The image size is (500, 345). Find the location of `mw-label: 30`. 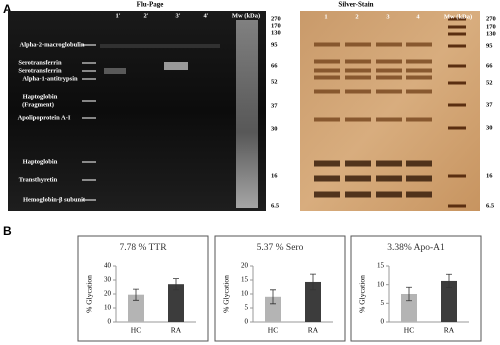

mw-label: 30 is located at coordinates (489, 127).